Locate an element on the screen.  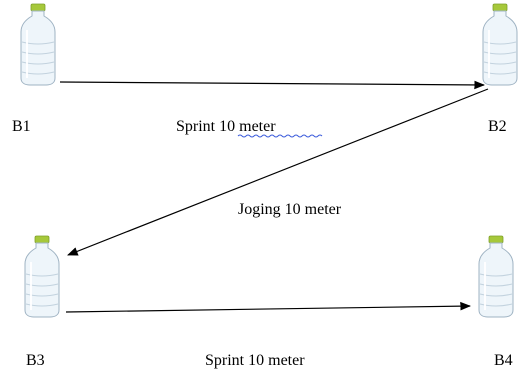
bottle-b4-icon is located at coordinates (496, 276).